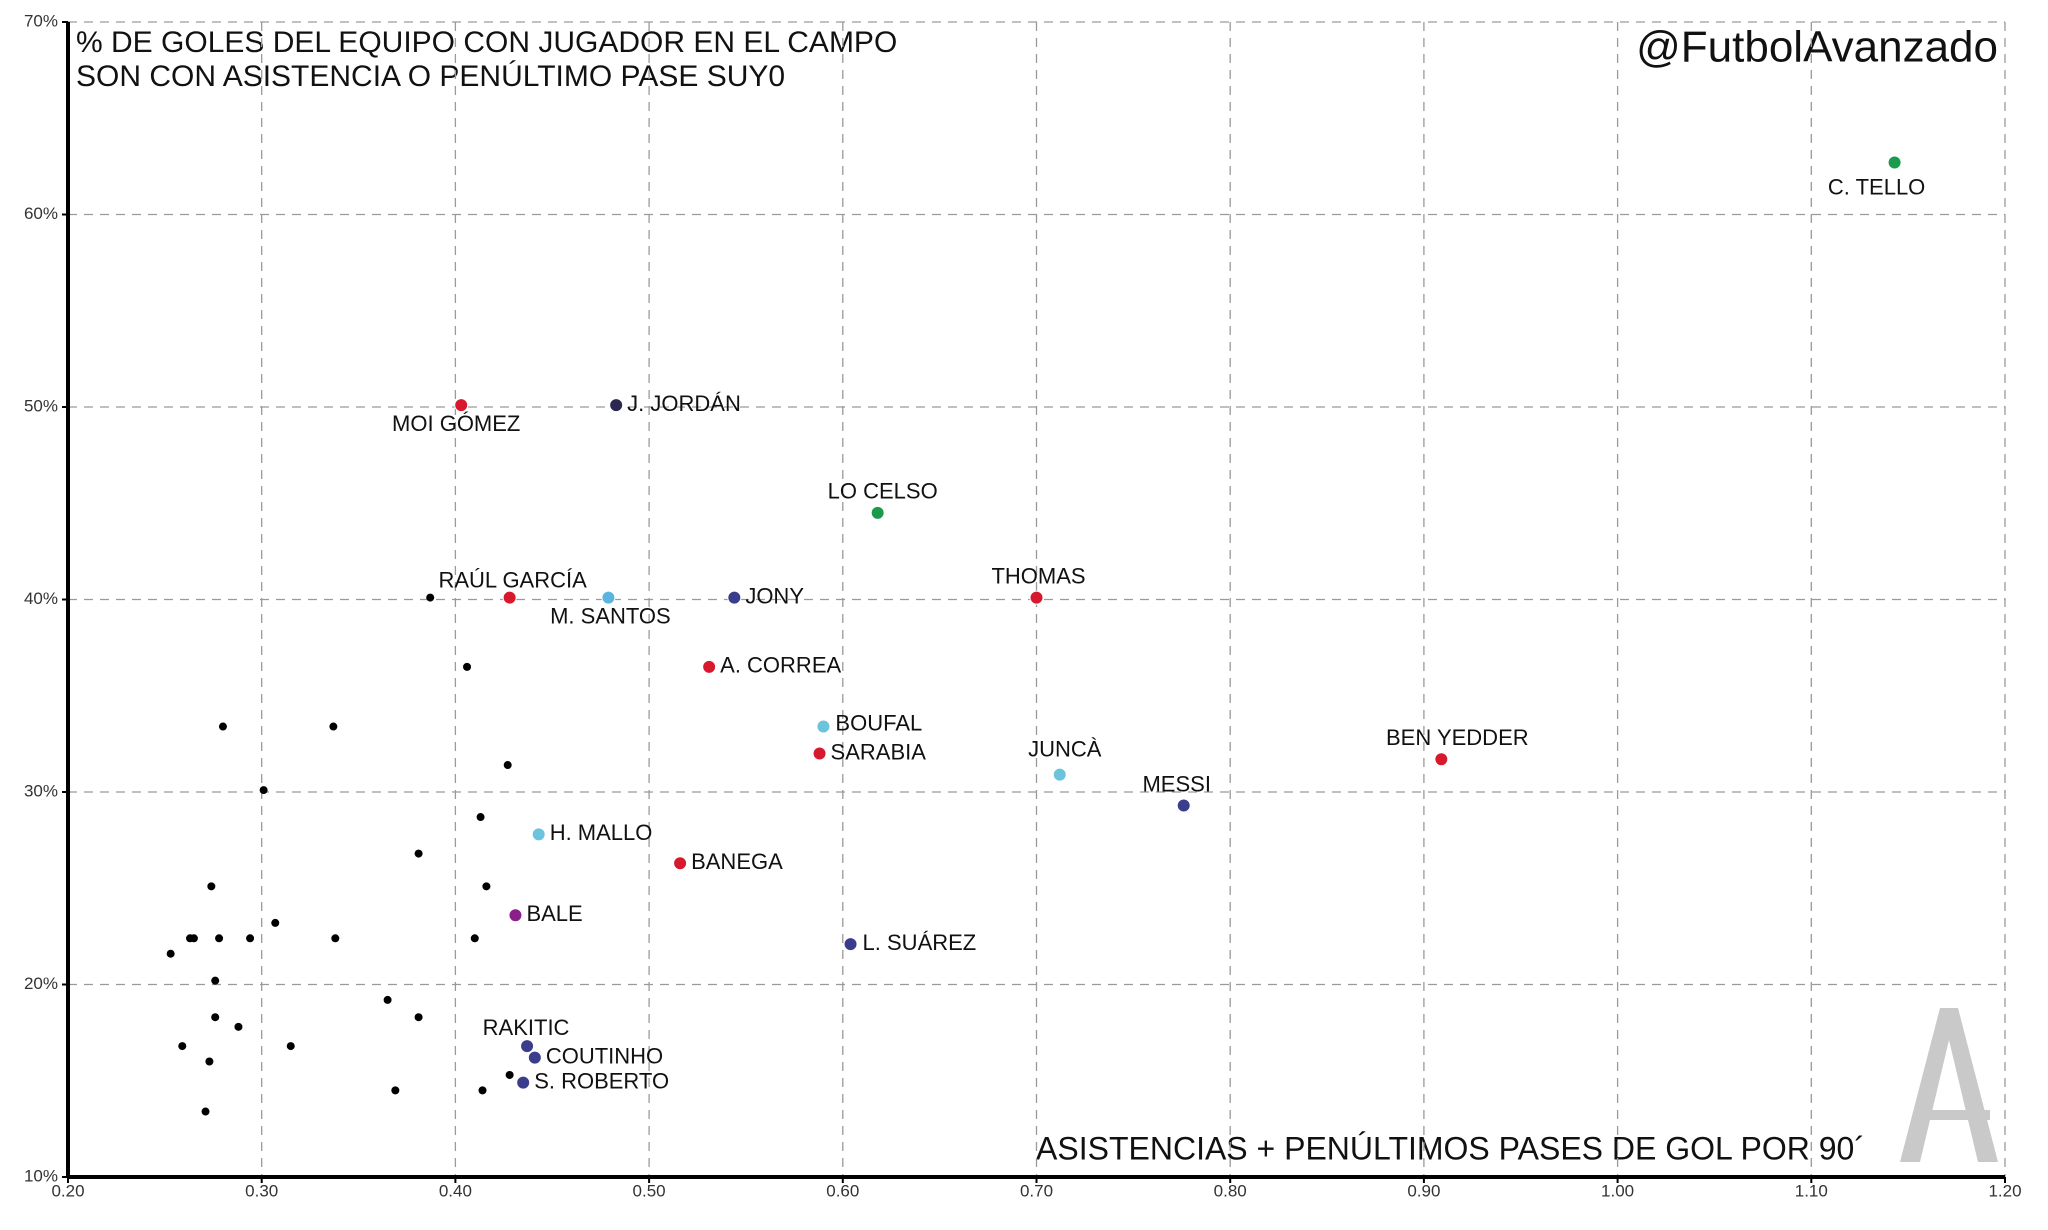  Describe the element at coordinates (554, 913) in the screenshot. I see `point-label: BALE` at that location.